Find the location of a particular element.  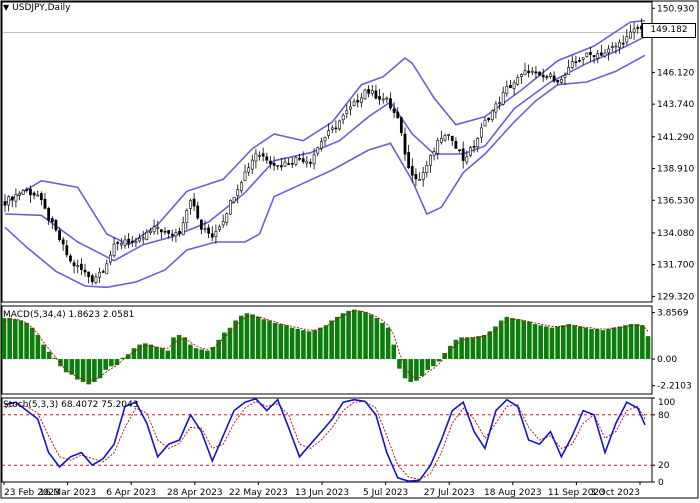

date-tick-label: 27 Jul 2023 is located at coordinates (449, 493).